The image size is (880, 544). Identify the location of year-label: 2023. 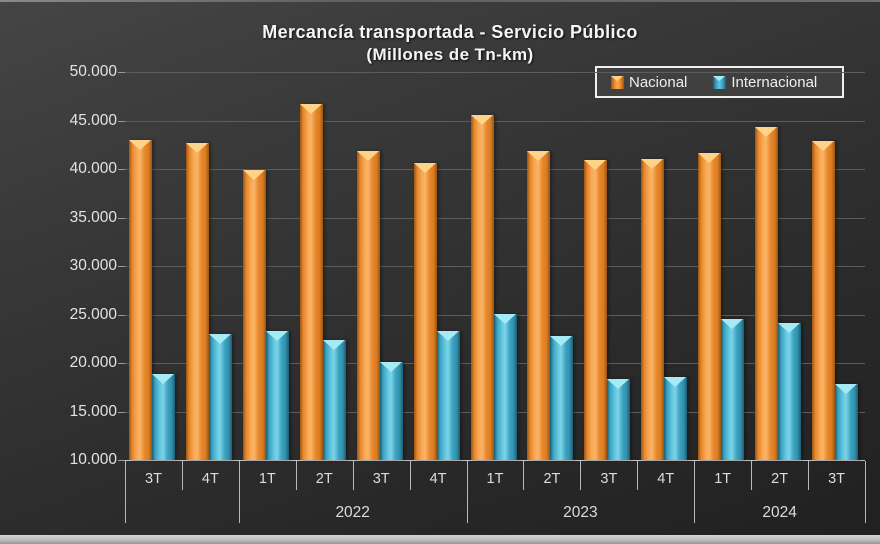
(580, 512).